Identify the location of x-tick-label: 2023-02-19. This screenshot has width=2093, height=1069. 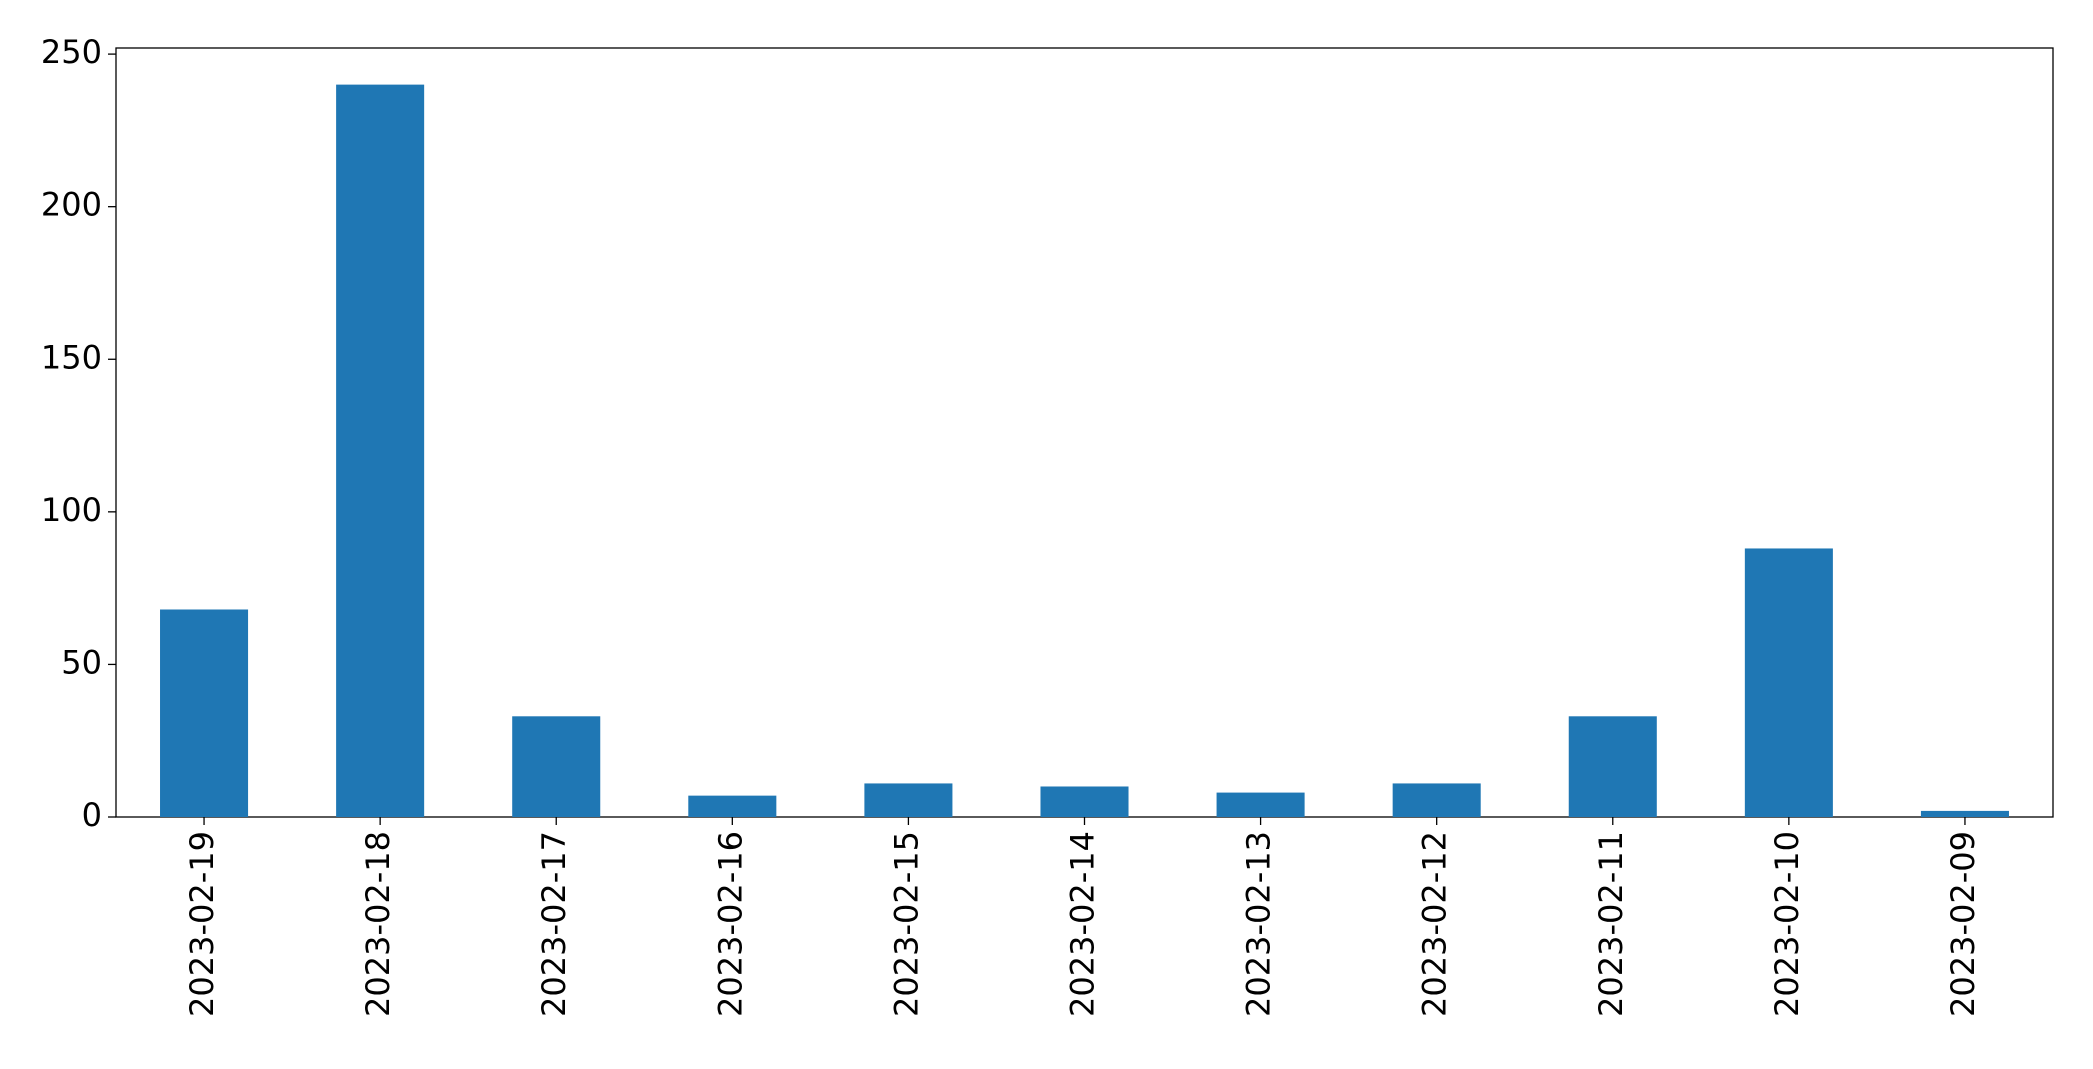
(202, 924).